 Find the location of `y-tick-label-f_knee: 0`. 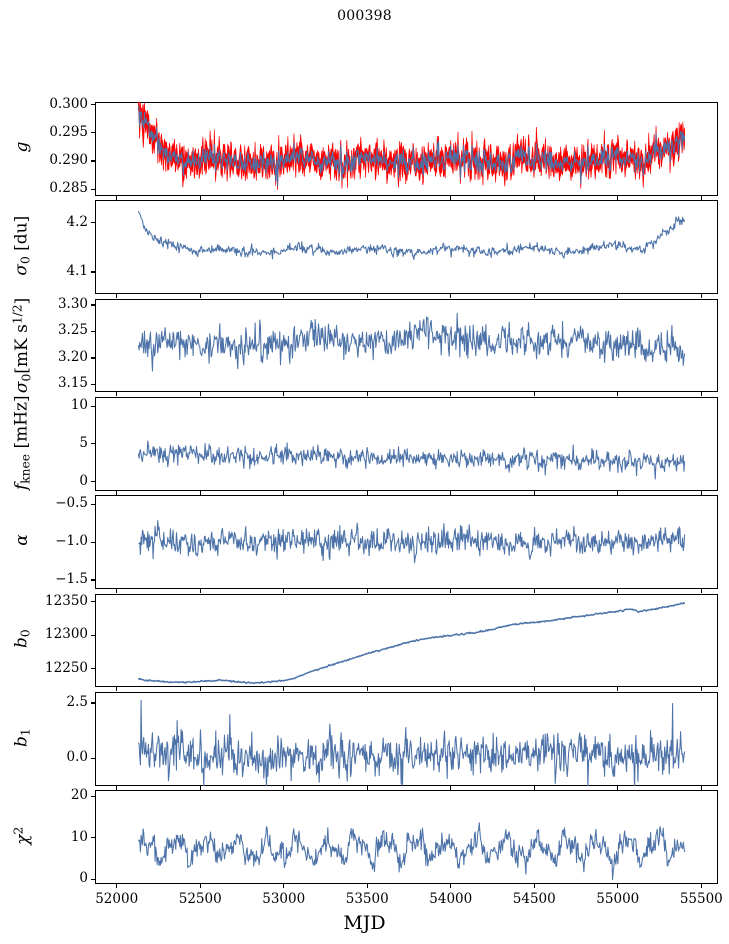

y-tick-label-f_knee: 0 is located at coordinates (83, 480).